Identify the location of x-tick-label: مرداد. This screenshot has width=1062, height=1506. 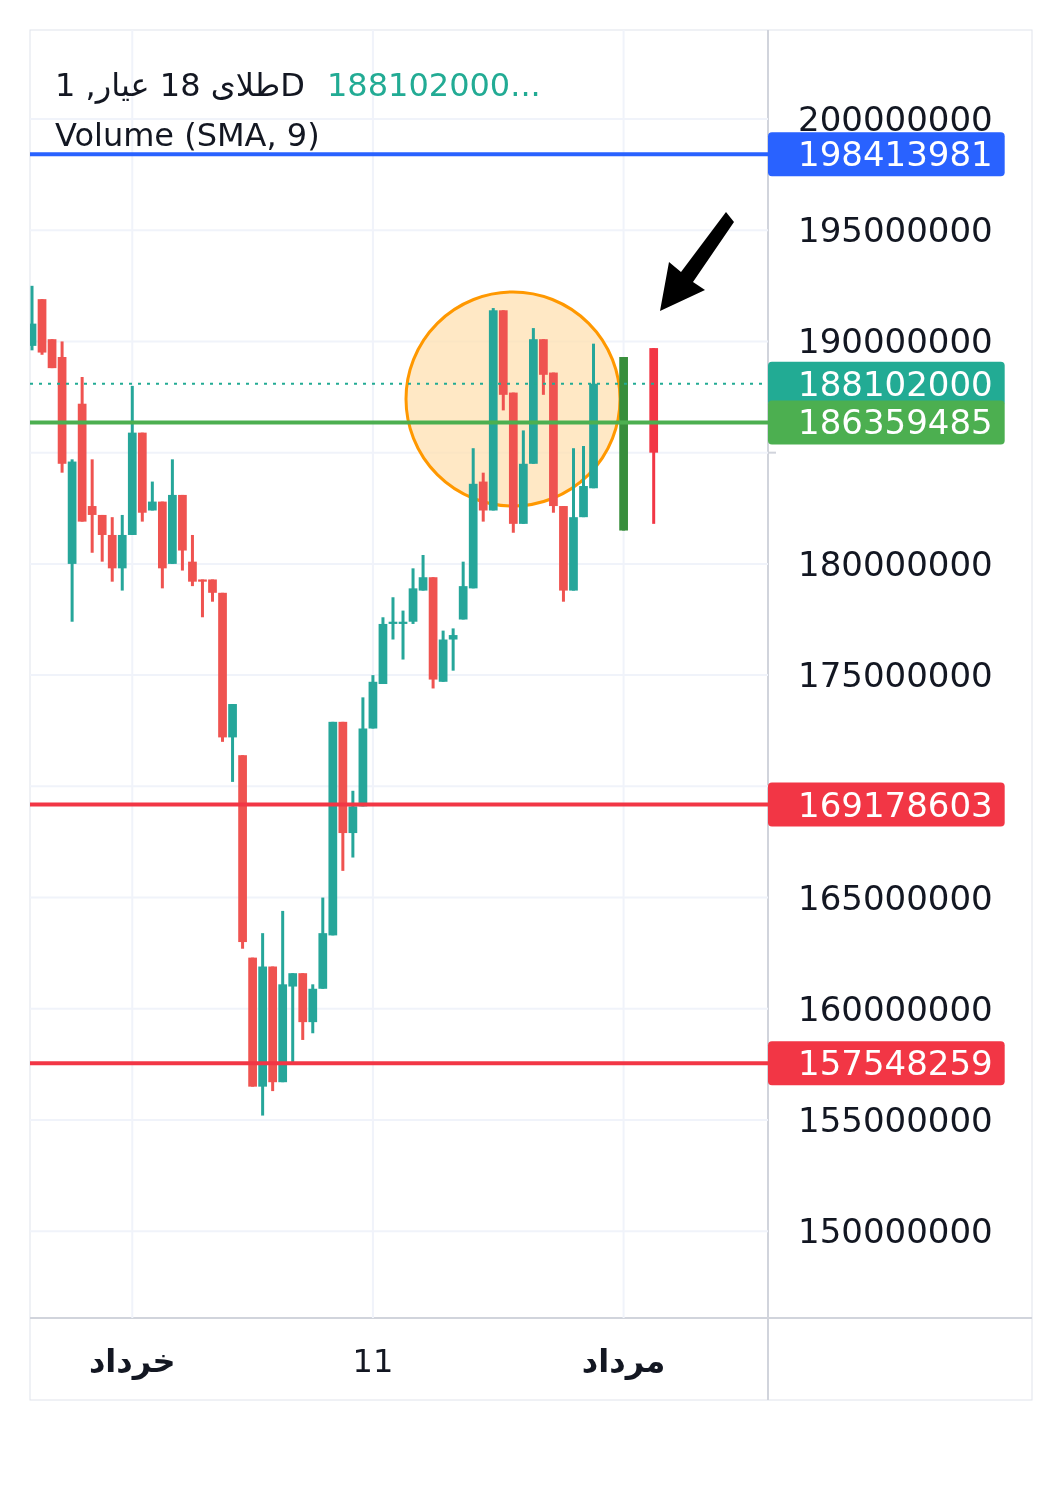
(623, 1361).